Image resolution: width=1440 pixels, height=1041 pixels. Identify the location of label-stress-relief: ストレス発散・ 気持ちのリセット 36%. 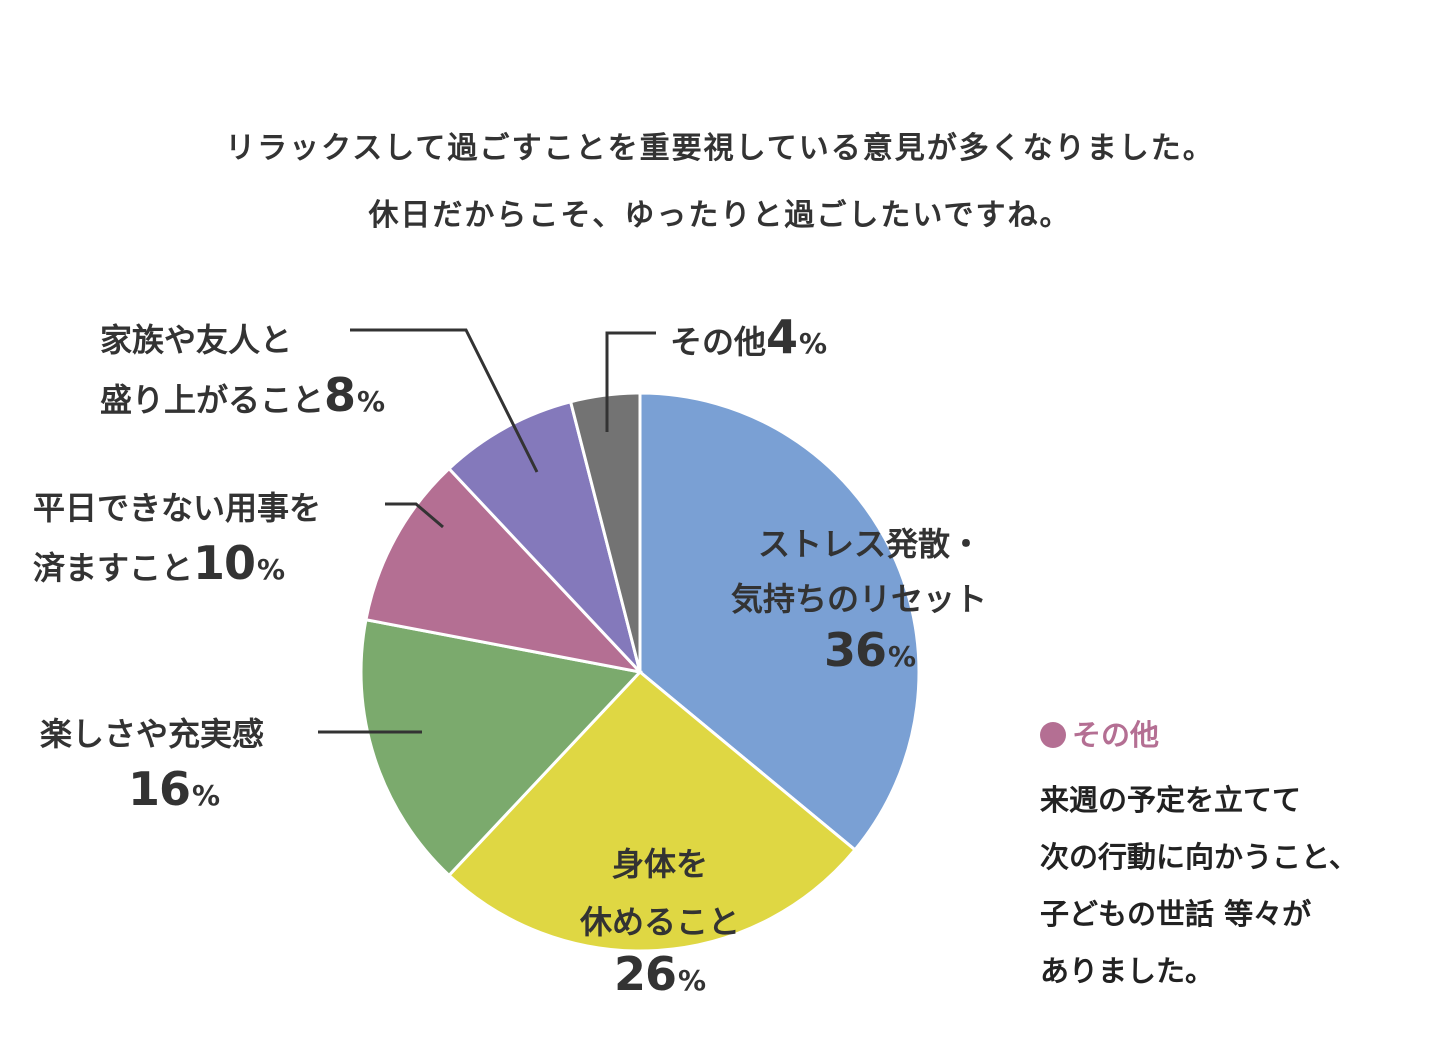
(870, 596).